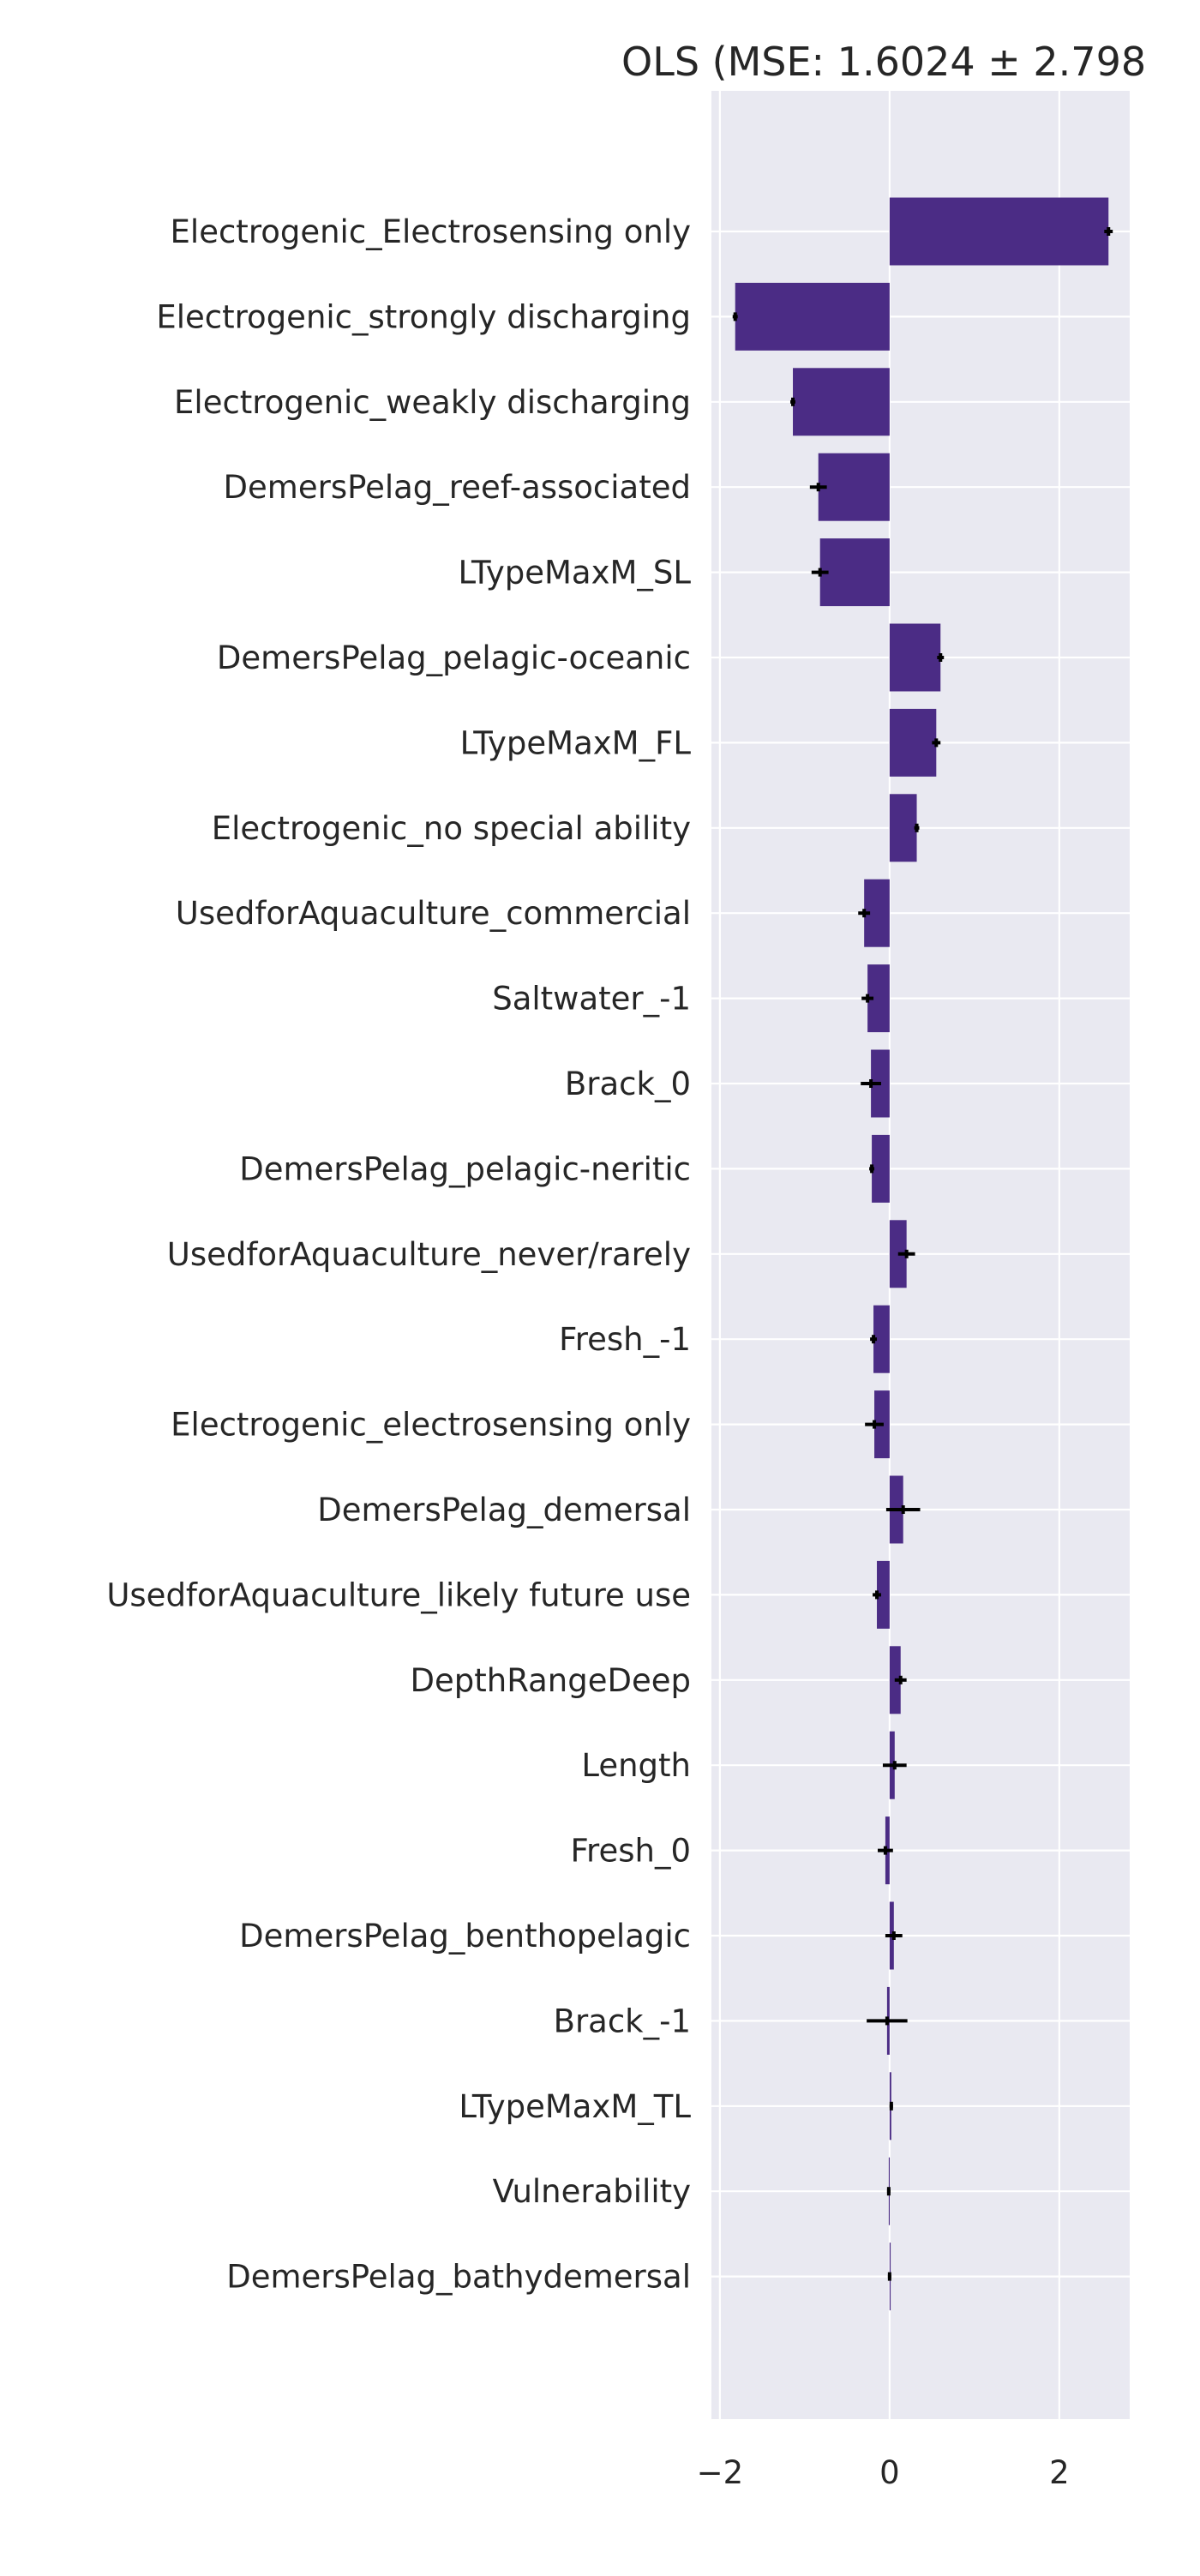  Describe the element at coordinates (1059, 2472) in the screenshot. I see `x-tick-label: 2` at that location.